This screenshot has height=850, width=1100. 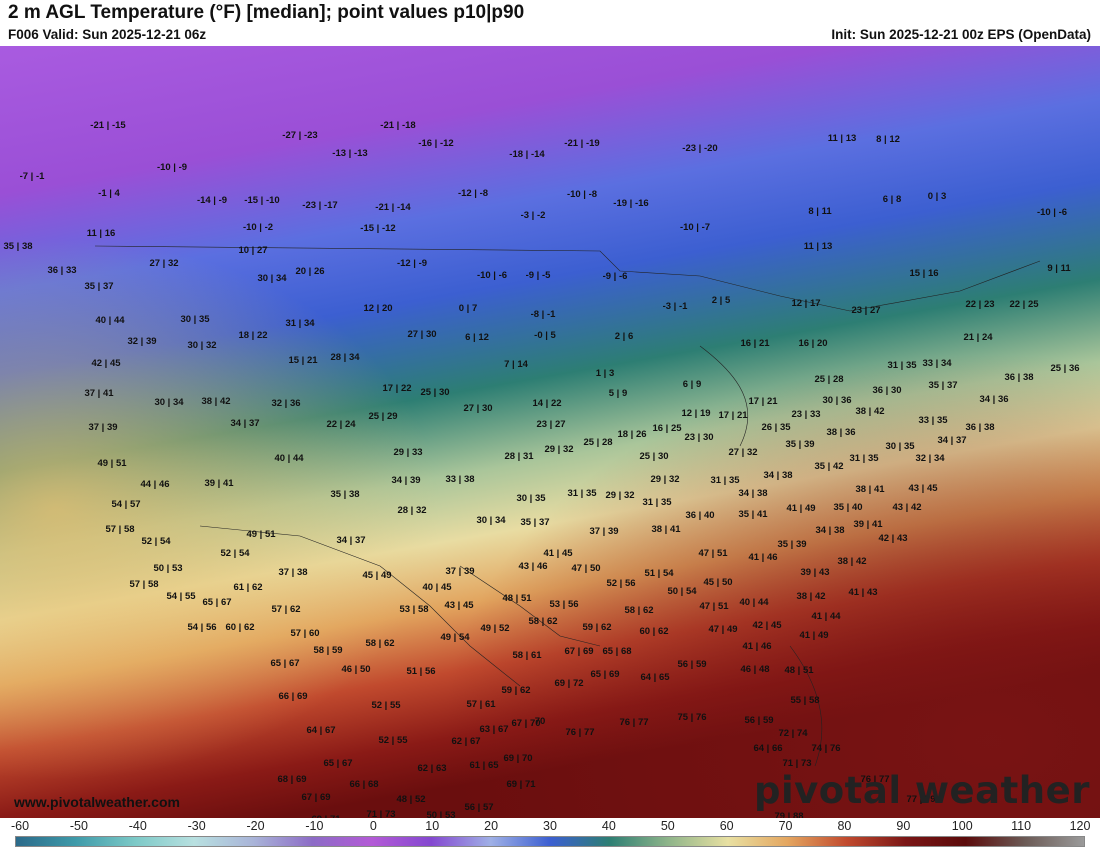 I want to click on point-value: 34 | 38, so click(x=777, y=475).